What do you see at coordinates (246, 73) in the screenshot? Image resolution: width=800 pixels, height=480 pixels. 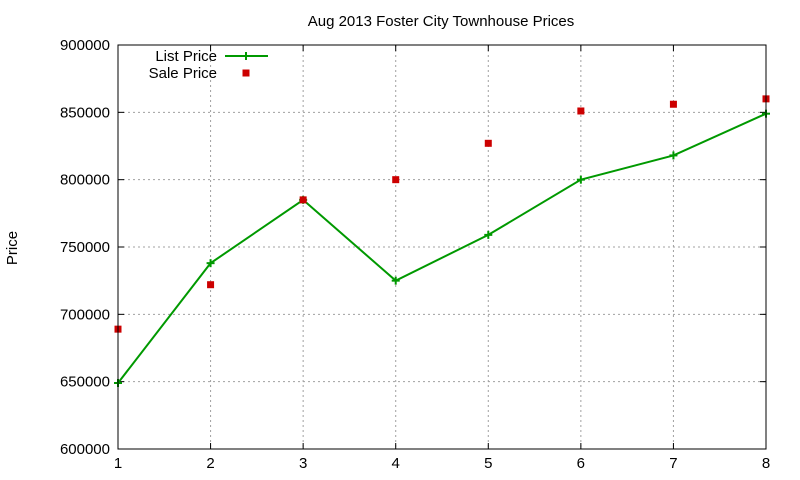 I see `legend-marker-sale-price` at bounding box center [246, 73].